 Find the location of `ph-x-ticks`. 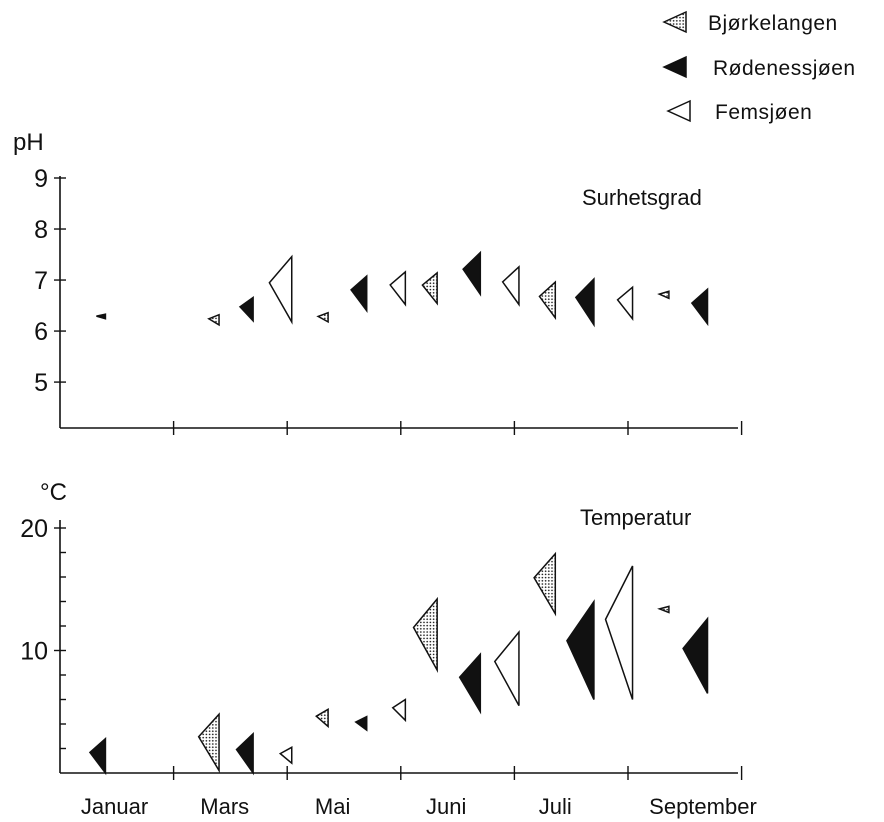

ph-x-ticks is located at coordinates (457, 428).